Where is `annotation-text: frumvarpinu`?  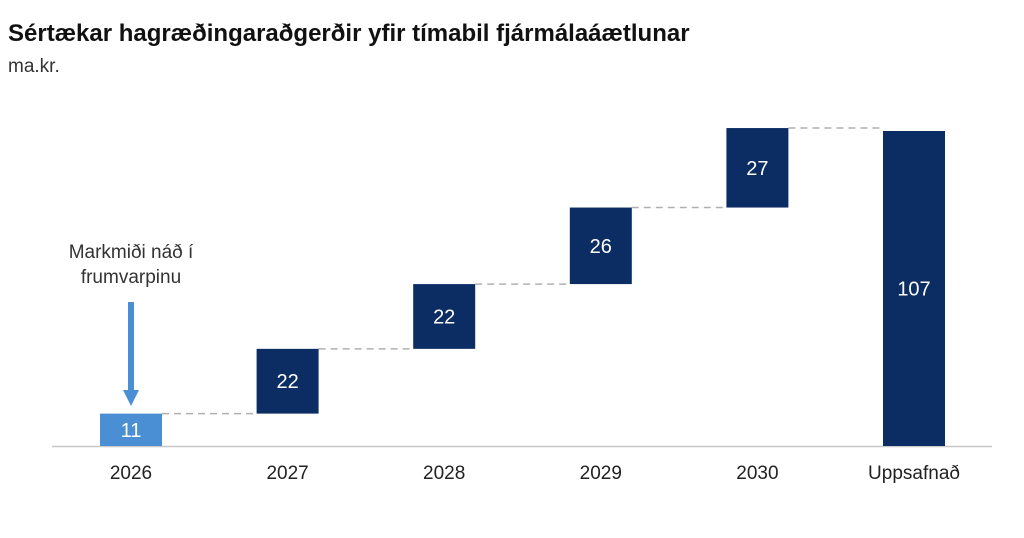
annotation-text: frumvarpinu is located at coordinates (131, 277).